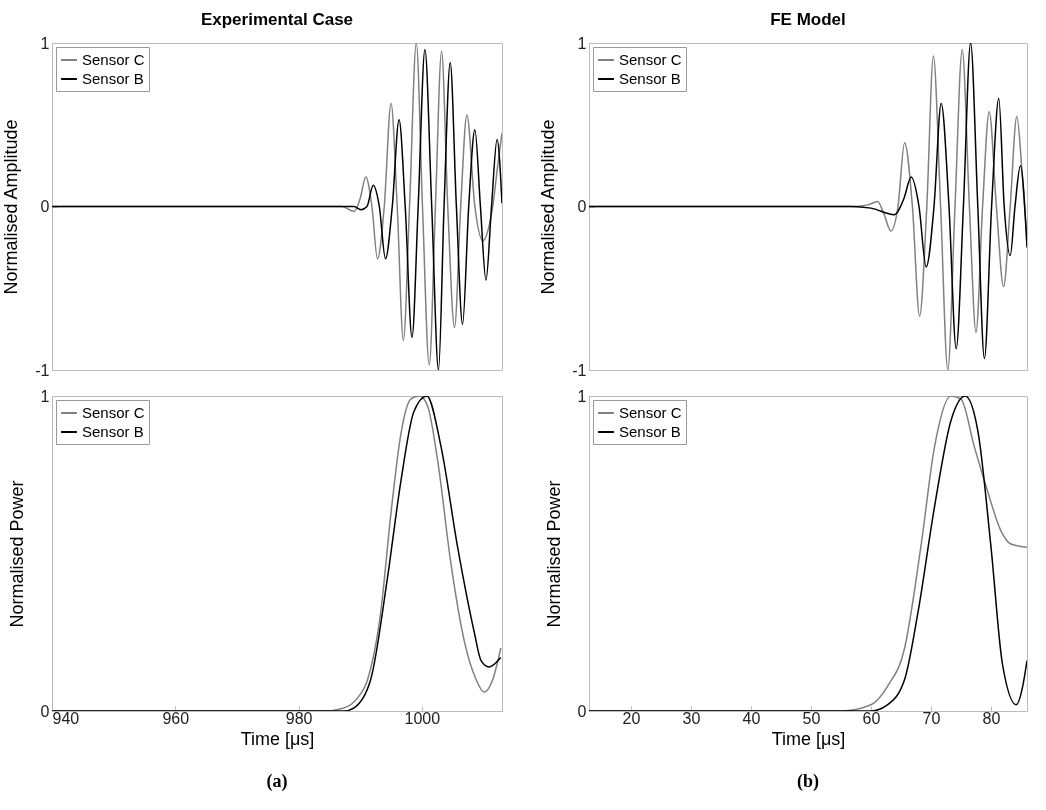 Image resolution: width=1046 pixels, height=810 pixels. I want to click on chart-title: Experimental Case, so click(277, 19).